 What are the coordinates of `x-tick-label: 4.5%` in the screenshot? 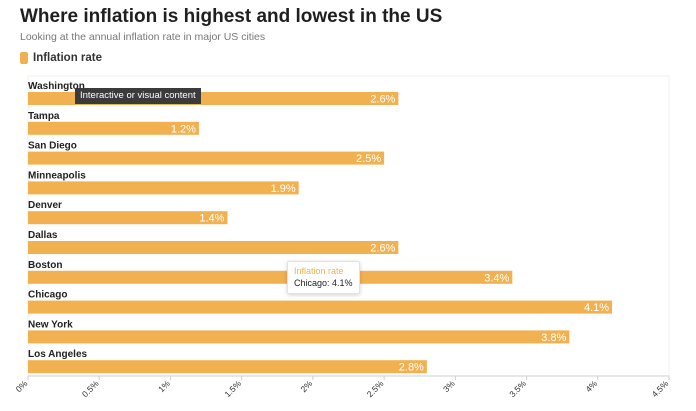 It's located at (660, 388).